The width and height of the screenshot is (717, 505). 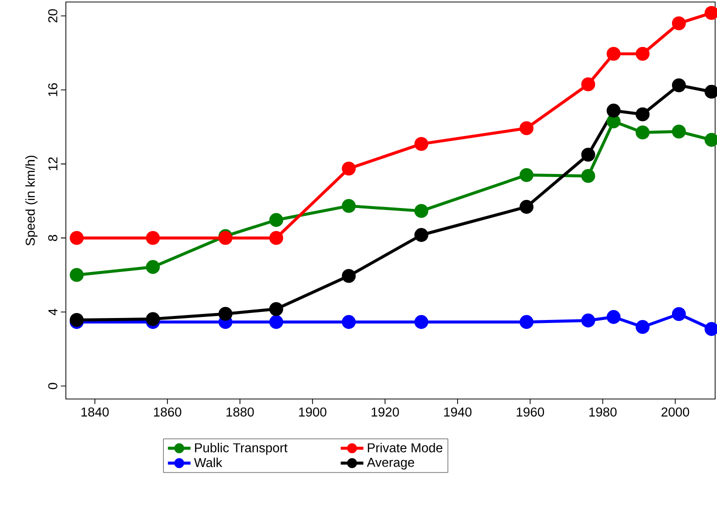 I want to click on x-tick-label: 1900, so click(x=312, y=412).